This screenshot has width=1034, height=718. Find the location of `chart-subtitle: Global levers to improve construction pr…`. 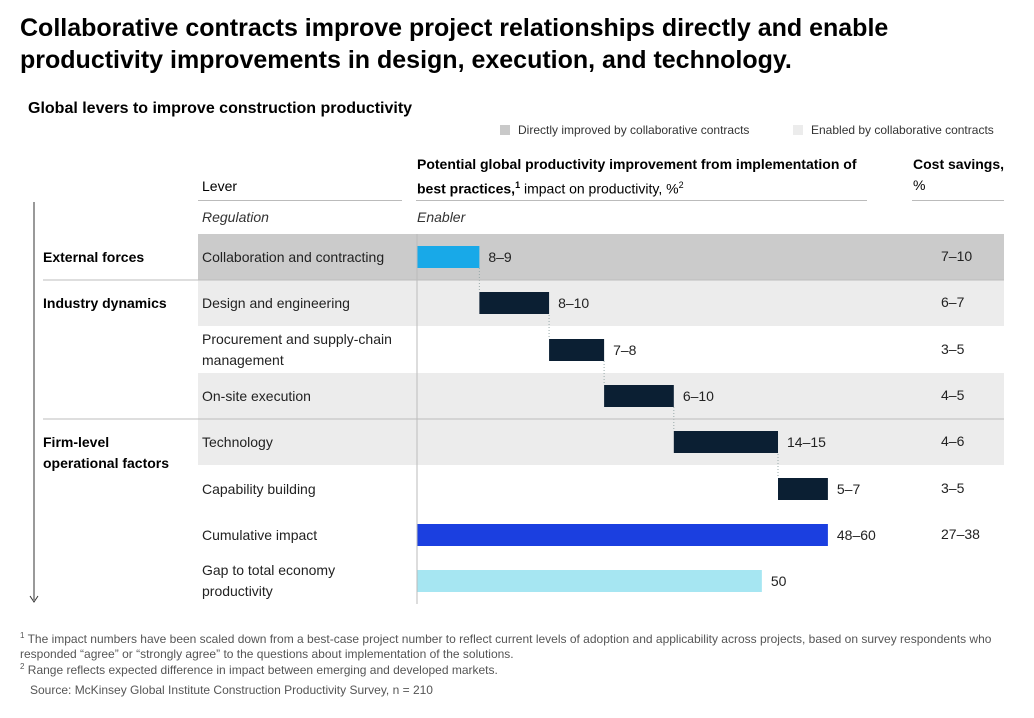

chart-subtitle: Global levers to improve construction pr… is located at coordinates (220, 108).